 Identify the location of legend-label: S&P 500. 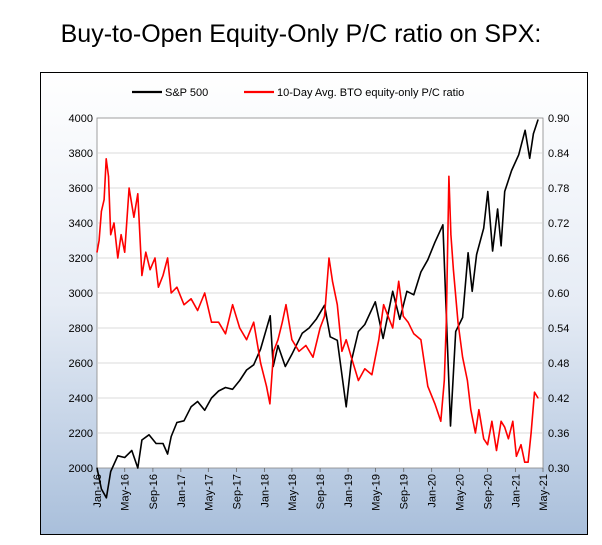
(186, 93).